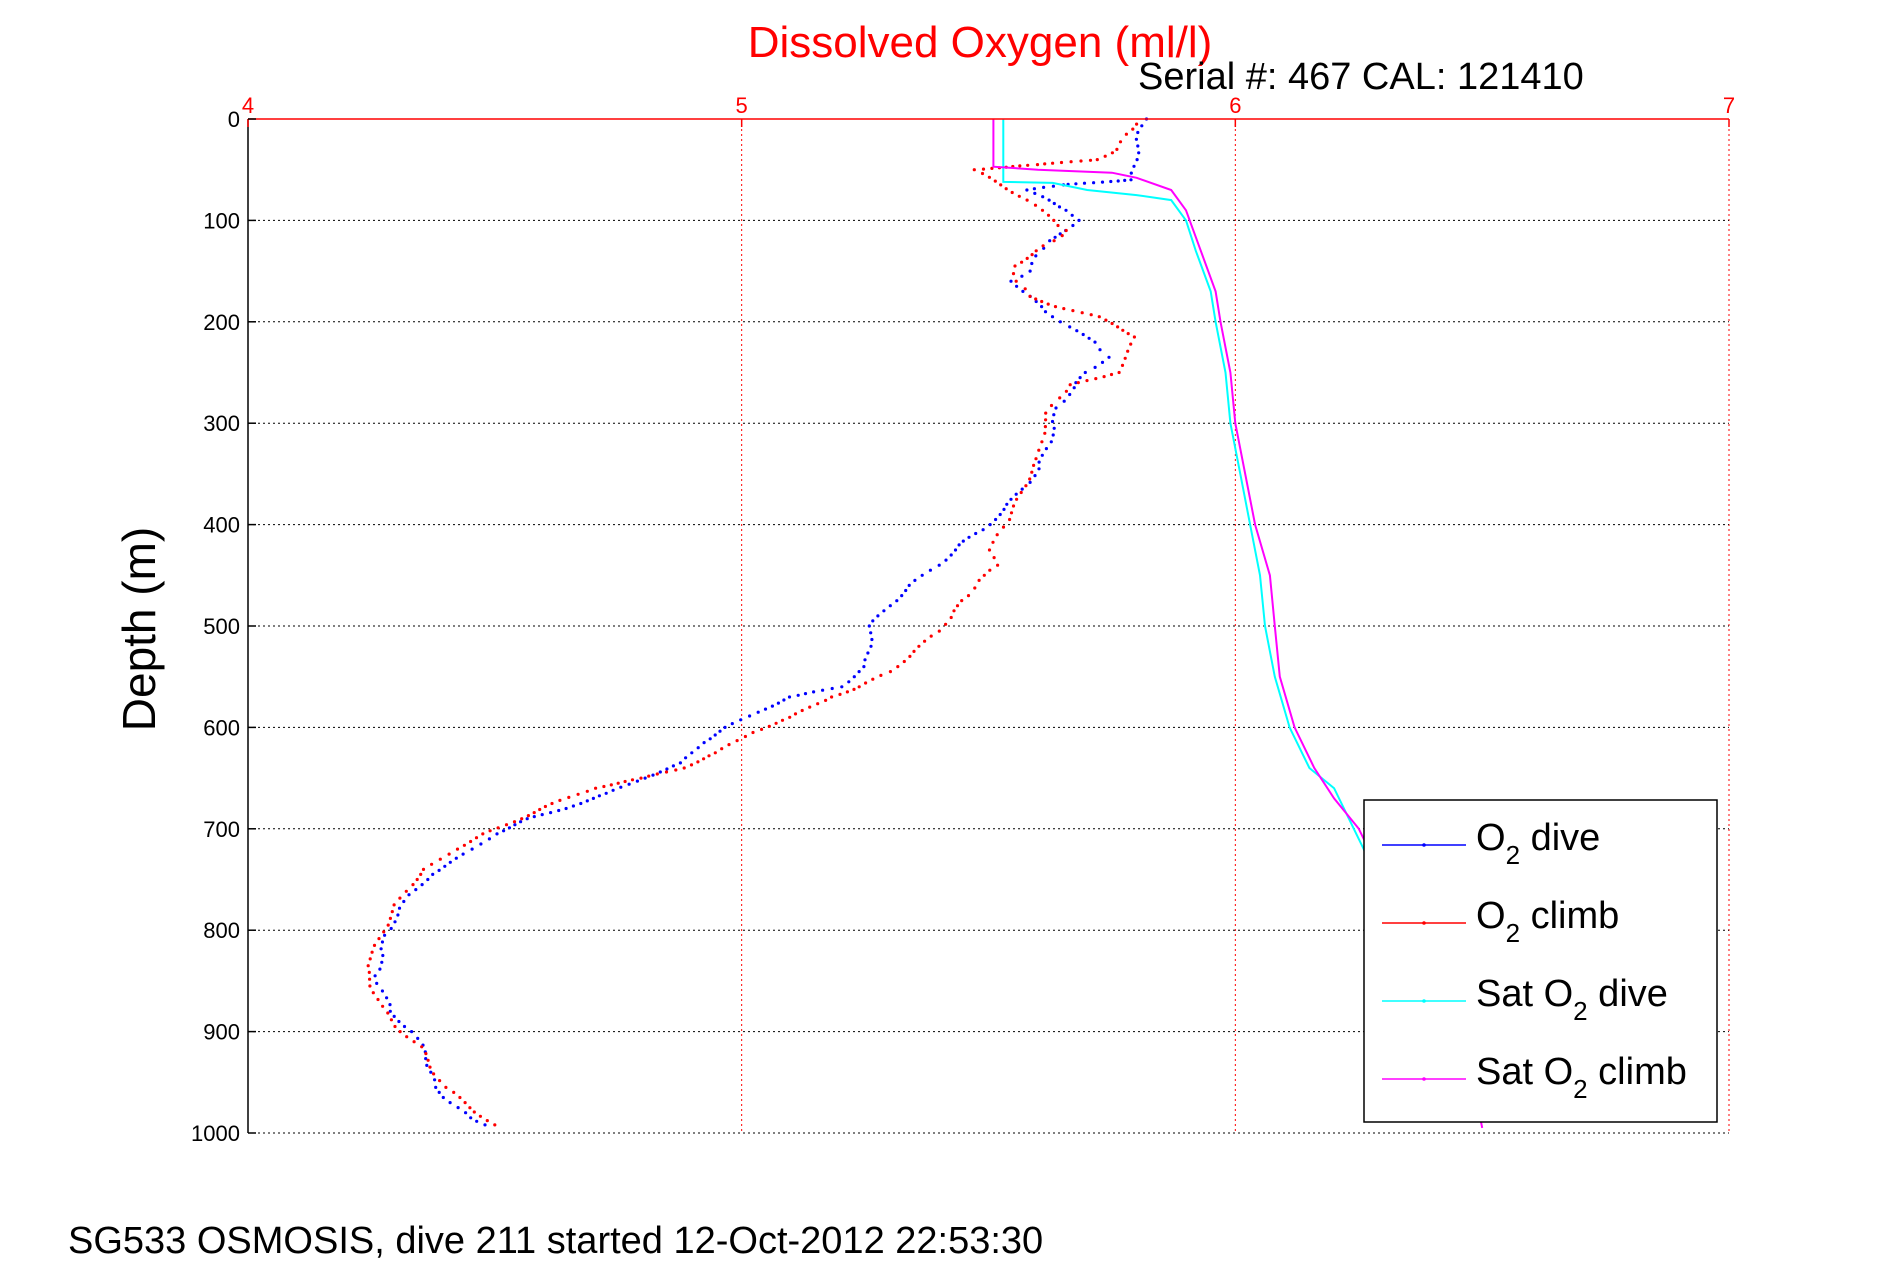 This screenshot has width=1891, height=1262. I want to click on legend-marker-sat_o2_dive, so click(1424, 1001).